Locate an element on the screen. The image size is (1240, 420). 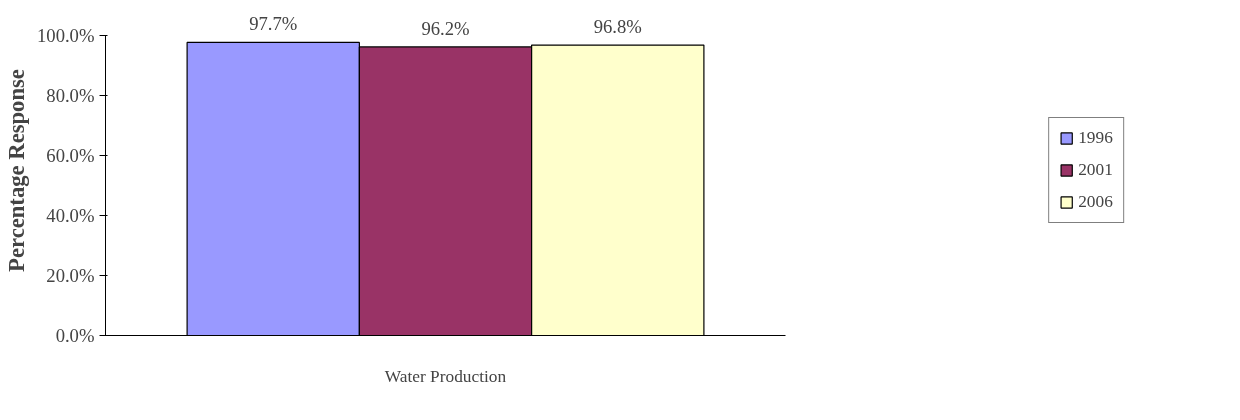
legend-label: 2006 is located at coordinates (1095, 202).